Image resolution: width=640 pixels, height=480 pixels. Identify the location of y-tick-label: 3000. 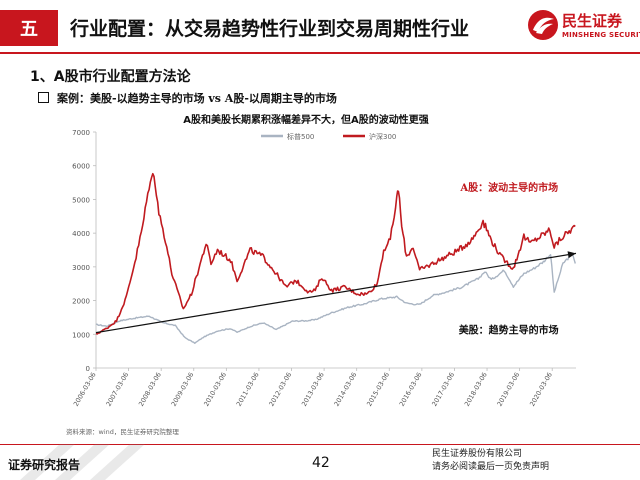
(81, 268).